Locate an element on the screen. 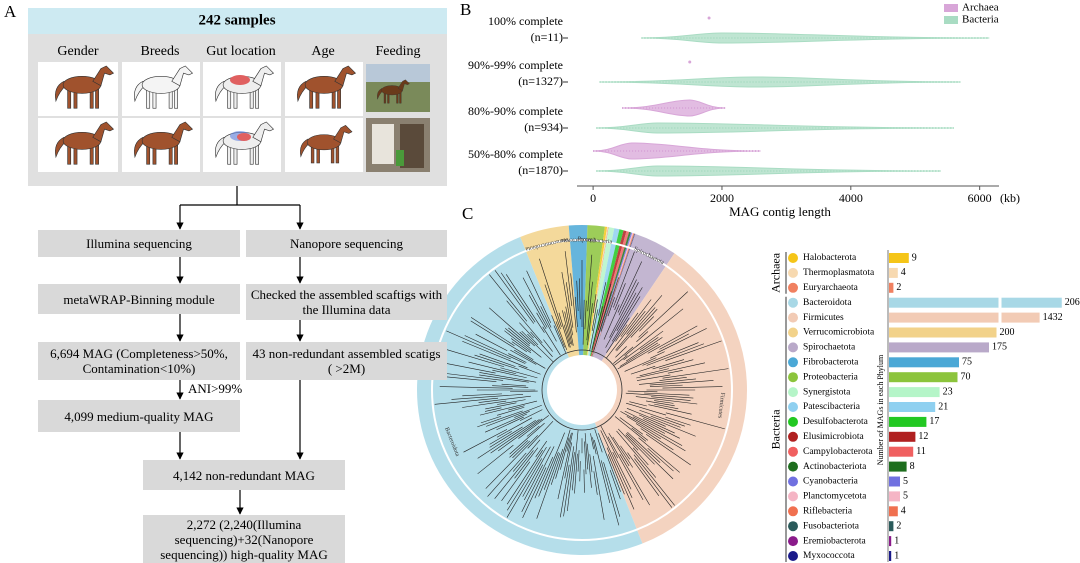 The image size is (1080, 563). factor: Gender is located at coordinates (78, 51).